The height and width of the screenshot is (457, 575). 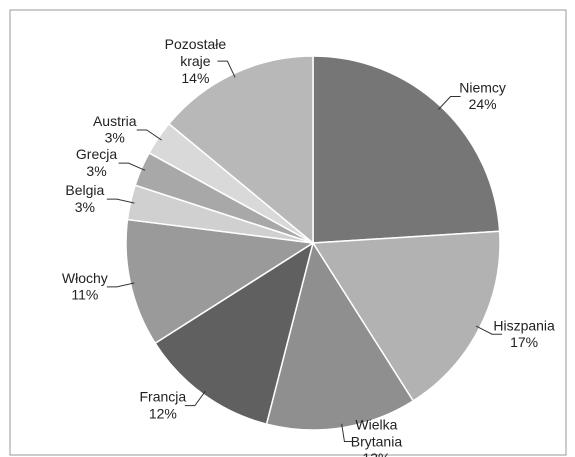 I want to click on slice-value-label: 14%, so click(x=195, y=78).